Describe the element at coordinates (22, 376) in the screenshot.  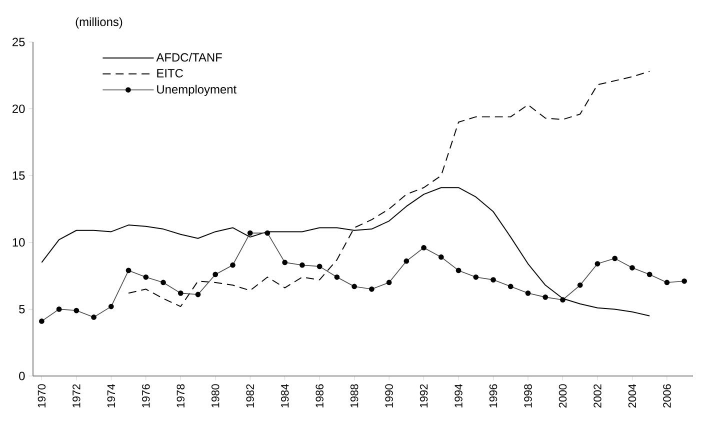
I see `y-tick-label: 0` at that location.